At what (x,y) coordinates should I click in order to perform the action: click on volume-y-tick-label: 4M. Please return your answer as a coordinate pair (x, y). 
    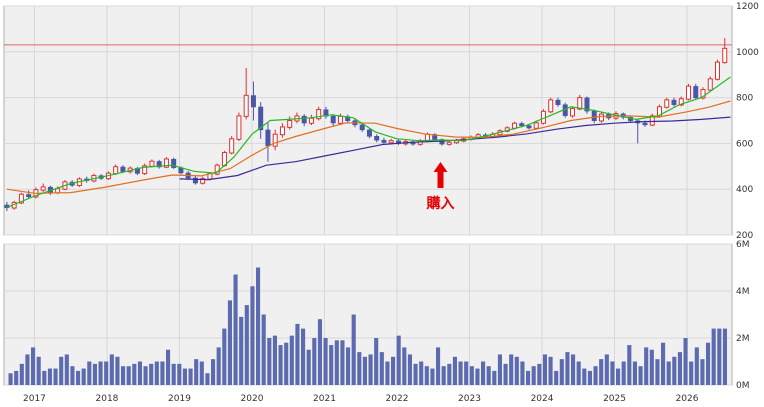
    Looking at the image, I should click on (743, 292).